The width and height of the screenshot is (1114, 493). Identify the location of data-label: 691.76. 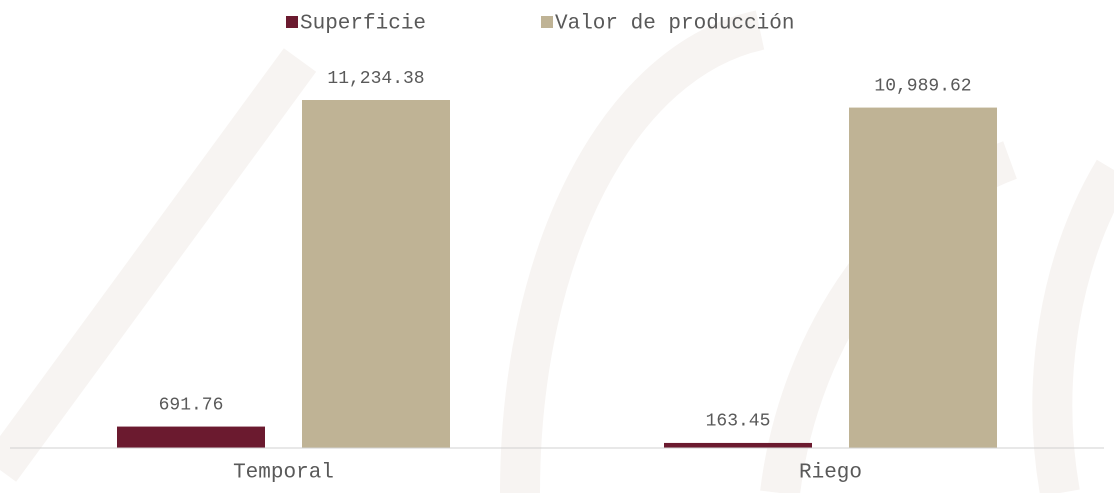
(191, 405).